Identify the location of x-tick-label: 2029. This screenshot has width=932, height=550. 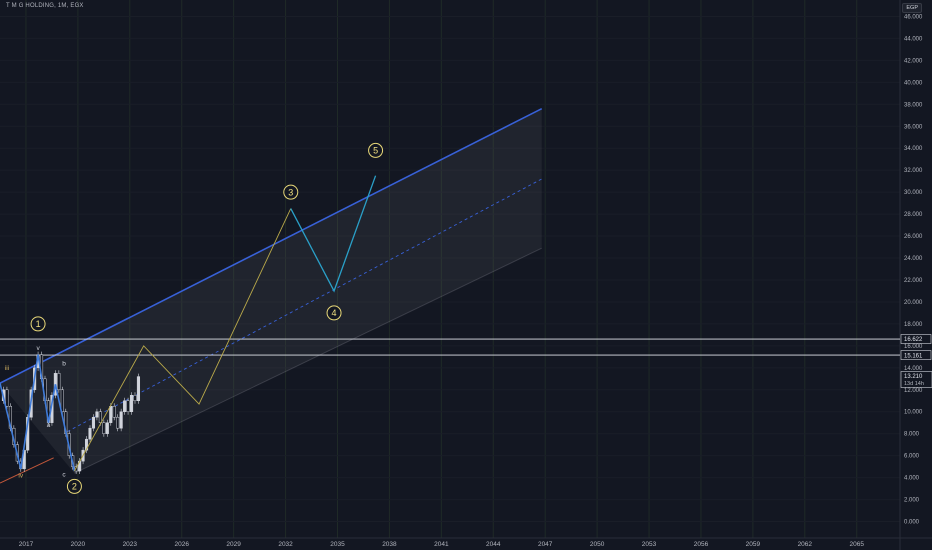
(233, 544).